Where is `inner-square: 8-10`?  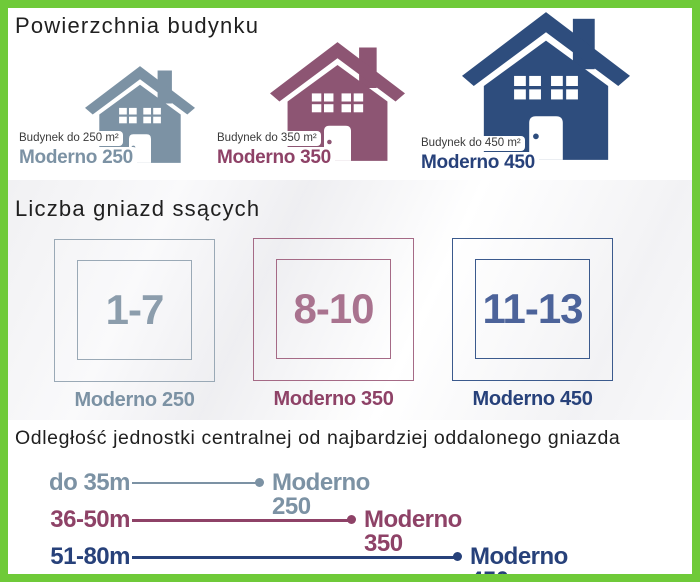 inner-square: 8-10 is located at coordinates (333, 309).